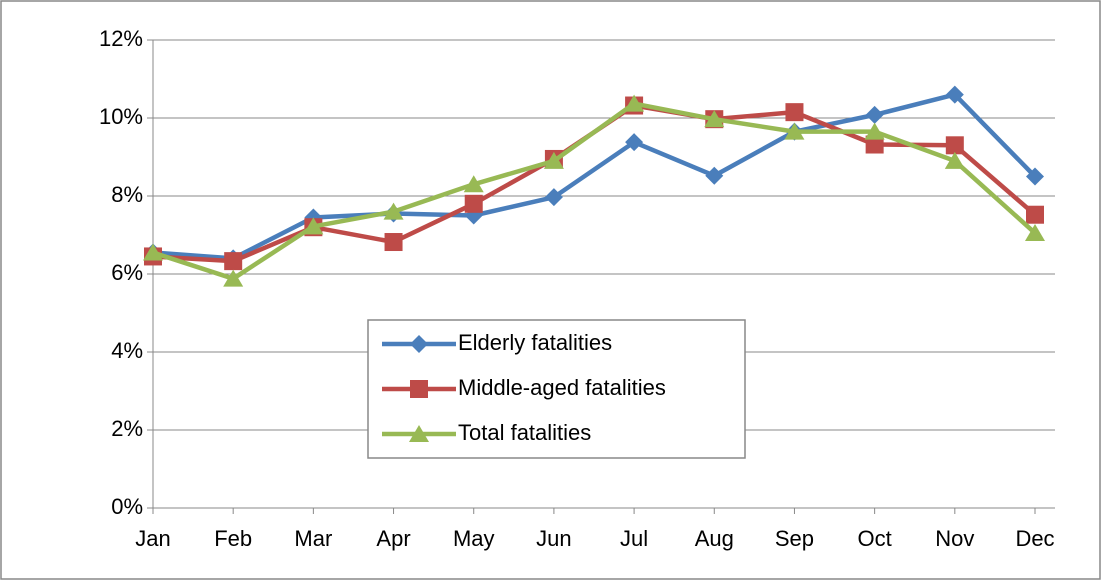  I want to click on y-tick-label: 6%, so click(127, 272).